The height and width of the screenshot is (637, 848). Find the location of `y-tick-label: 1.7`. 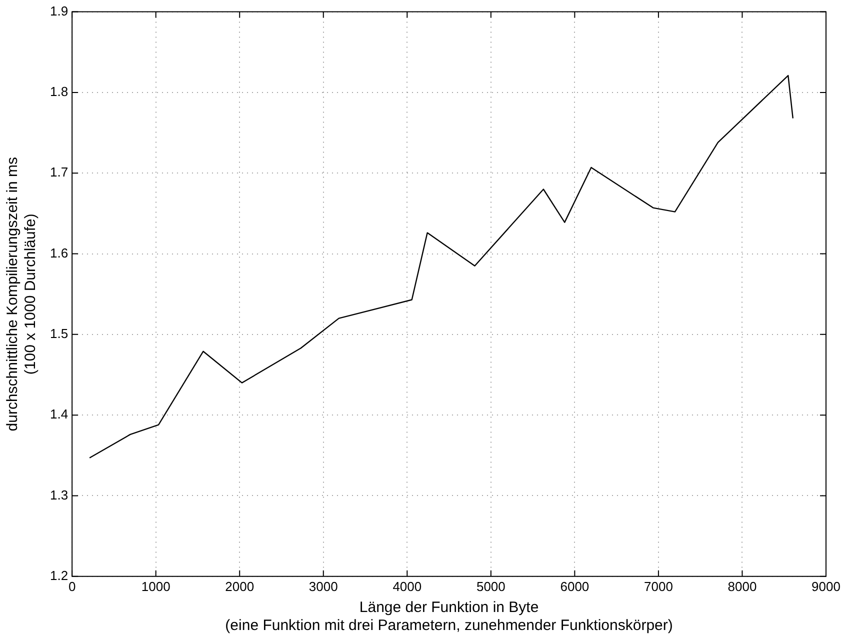

y-tick-label: 1.7 is located at coordinates (59, 172).